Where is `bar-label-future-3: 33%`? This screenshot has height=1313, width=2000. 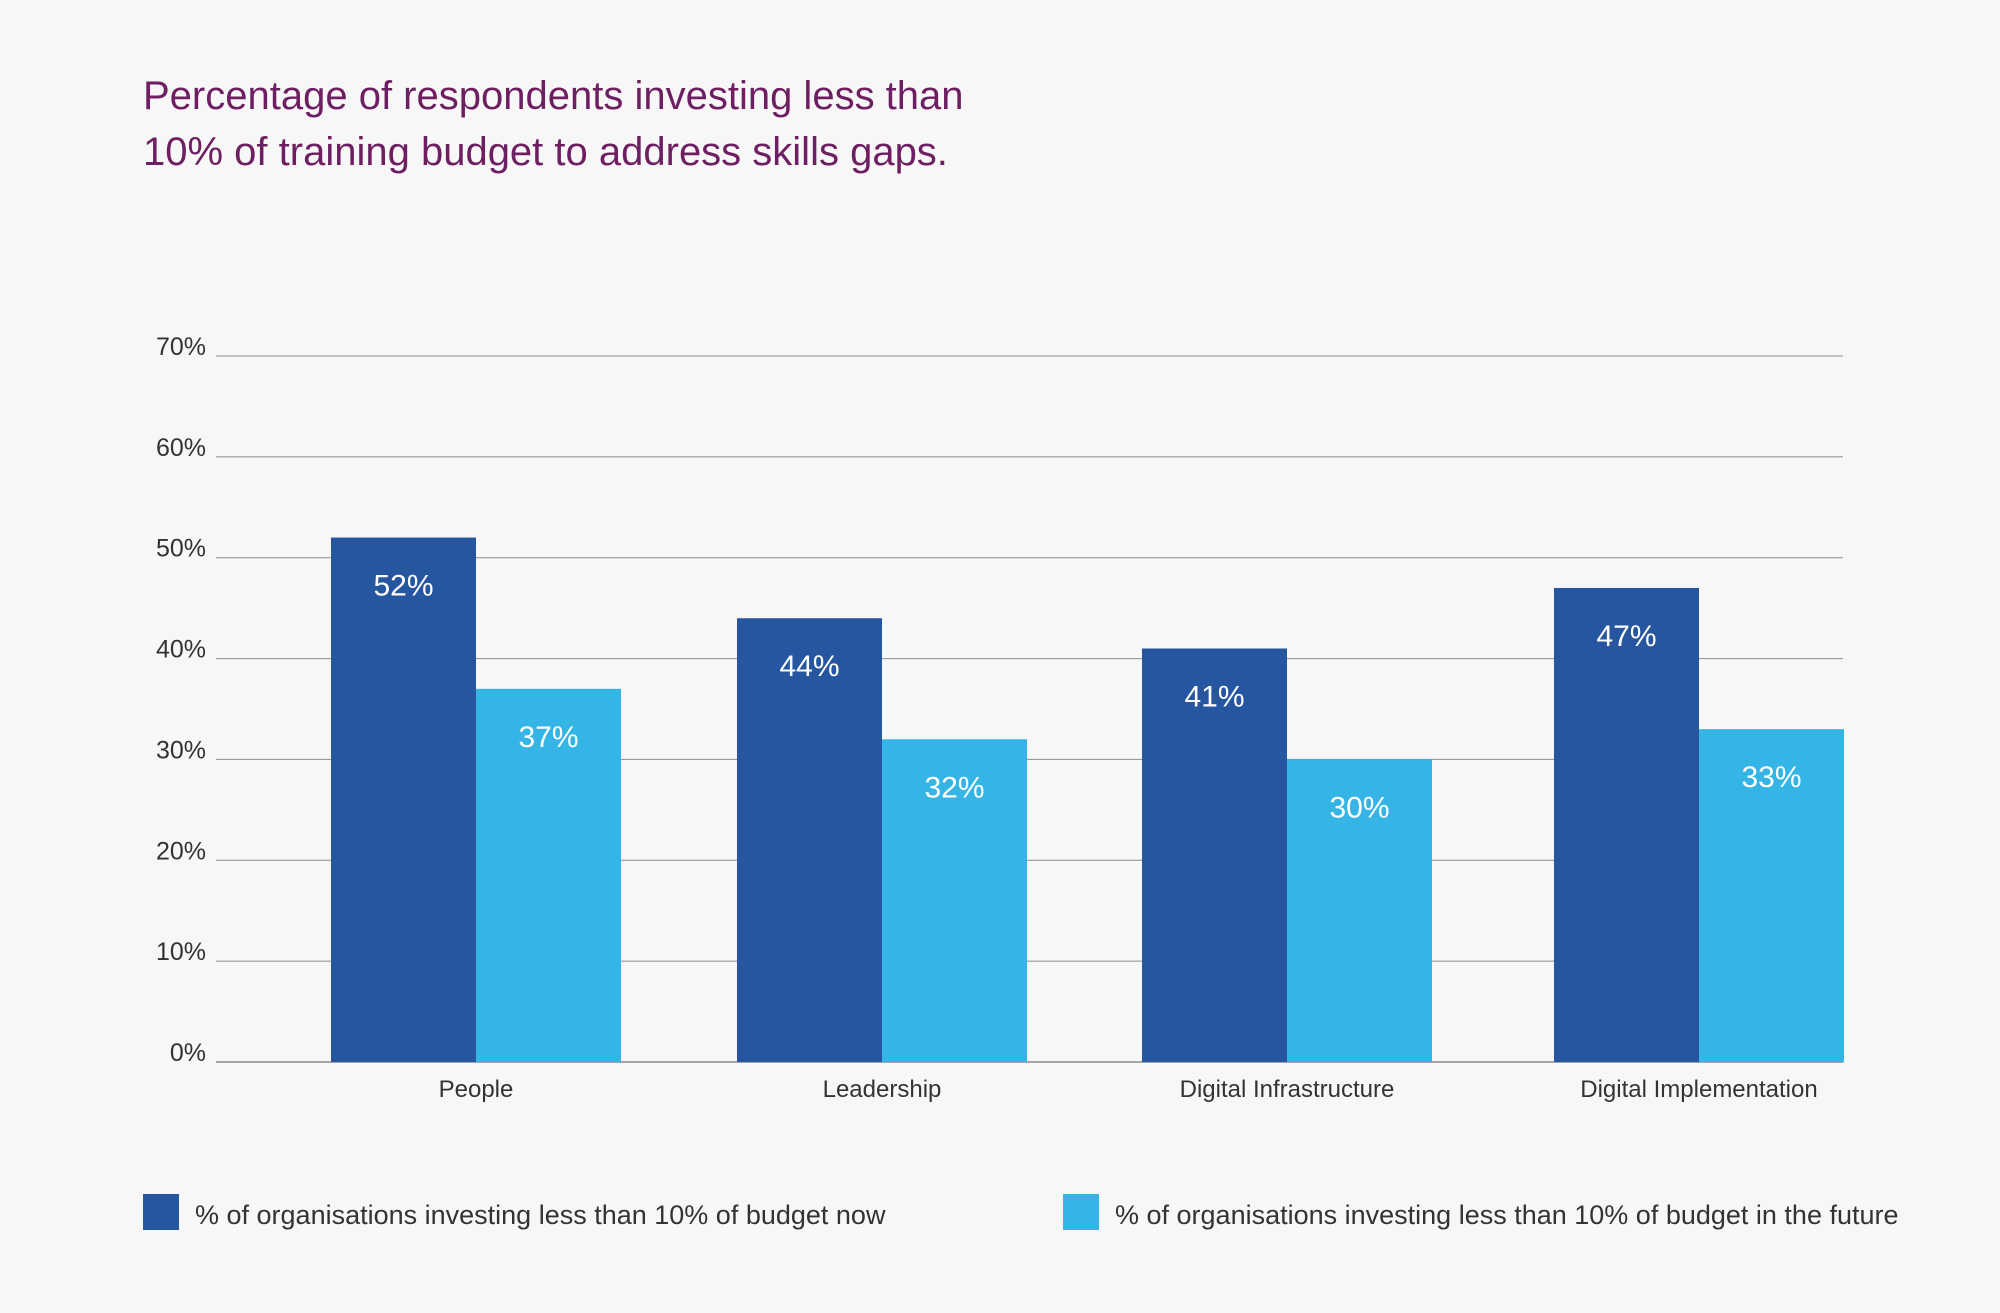 bar-label-future-3: 33% is located at coordinates (1771, 777).